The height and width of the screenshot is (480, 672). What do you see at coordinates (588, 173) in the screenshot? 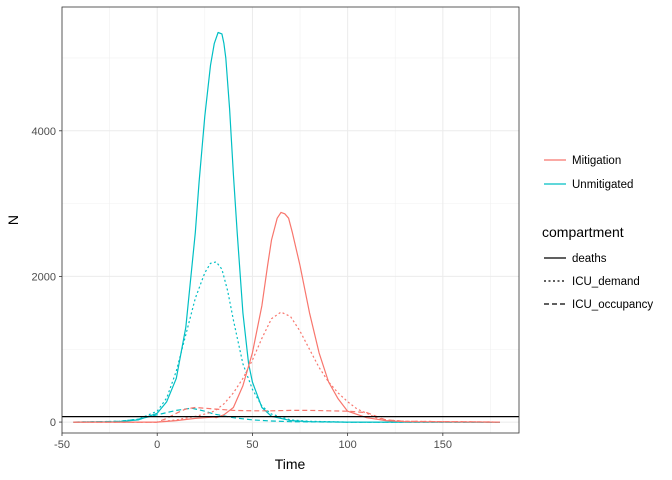
I see `legend-color: Mitigation Unmitigated` at bounding box center [588, 173].